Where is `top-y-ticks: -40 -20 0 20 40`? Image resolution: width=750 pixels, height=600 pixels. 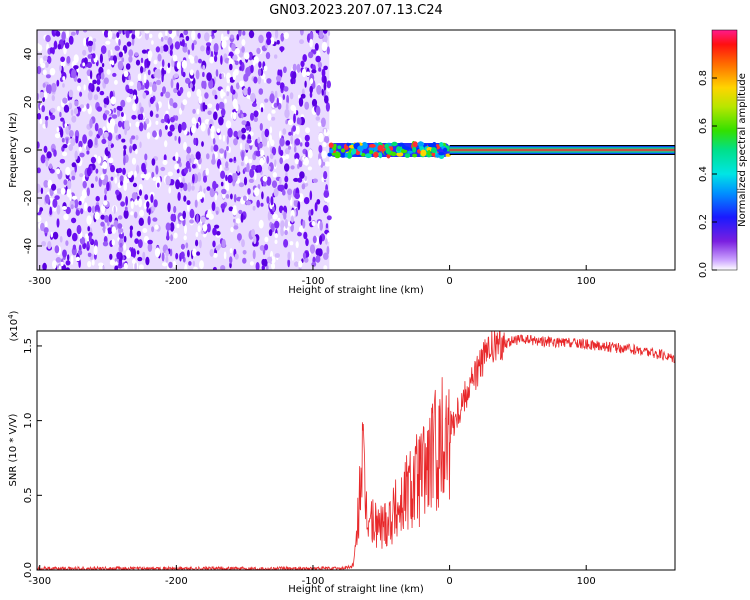 top-y-ticks: -40 -20 0 20 40 is located at coordinates (32, 151).